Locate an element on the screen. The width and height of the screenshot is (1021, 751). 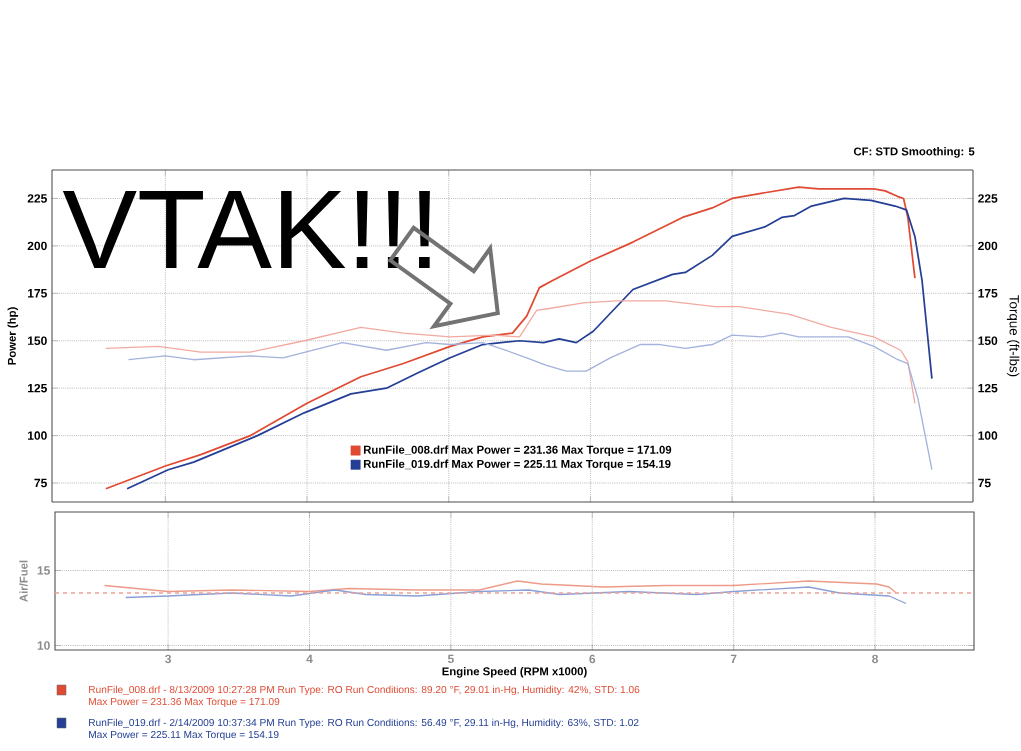
x-tick-label: 8 is located at coordinates (875, 659).